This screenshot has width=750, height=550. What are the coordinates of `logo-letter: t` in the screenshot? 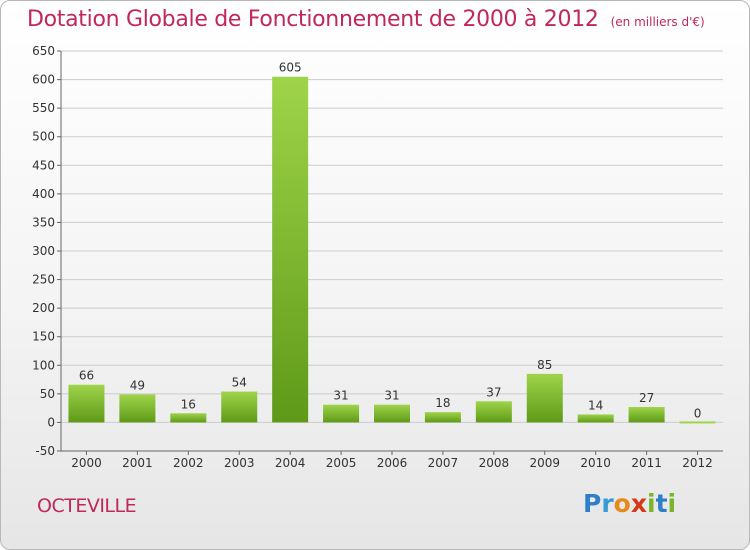 It's located at (661, 503).